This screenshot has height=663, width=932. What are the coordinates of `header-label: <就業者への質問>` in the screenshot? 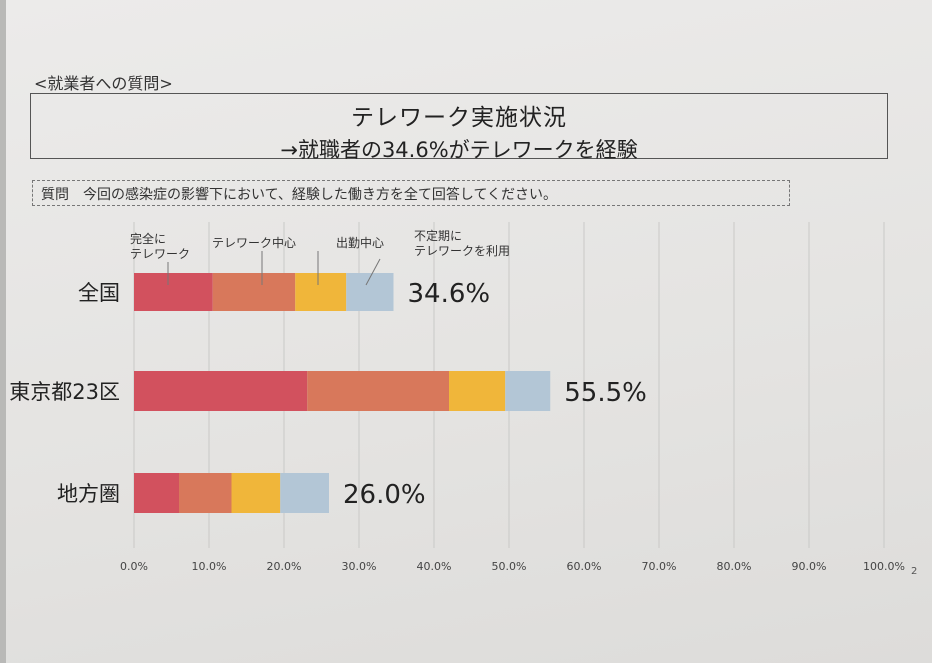 It's located at (103, 83).